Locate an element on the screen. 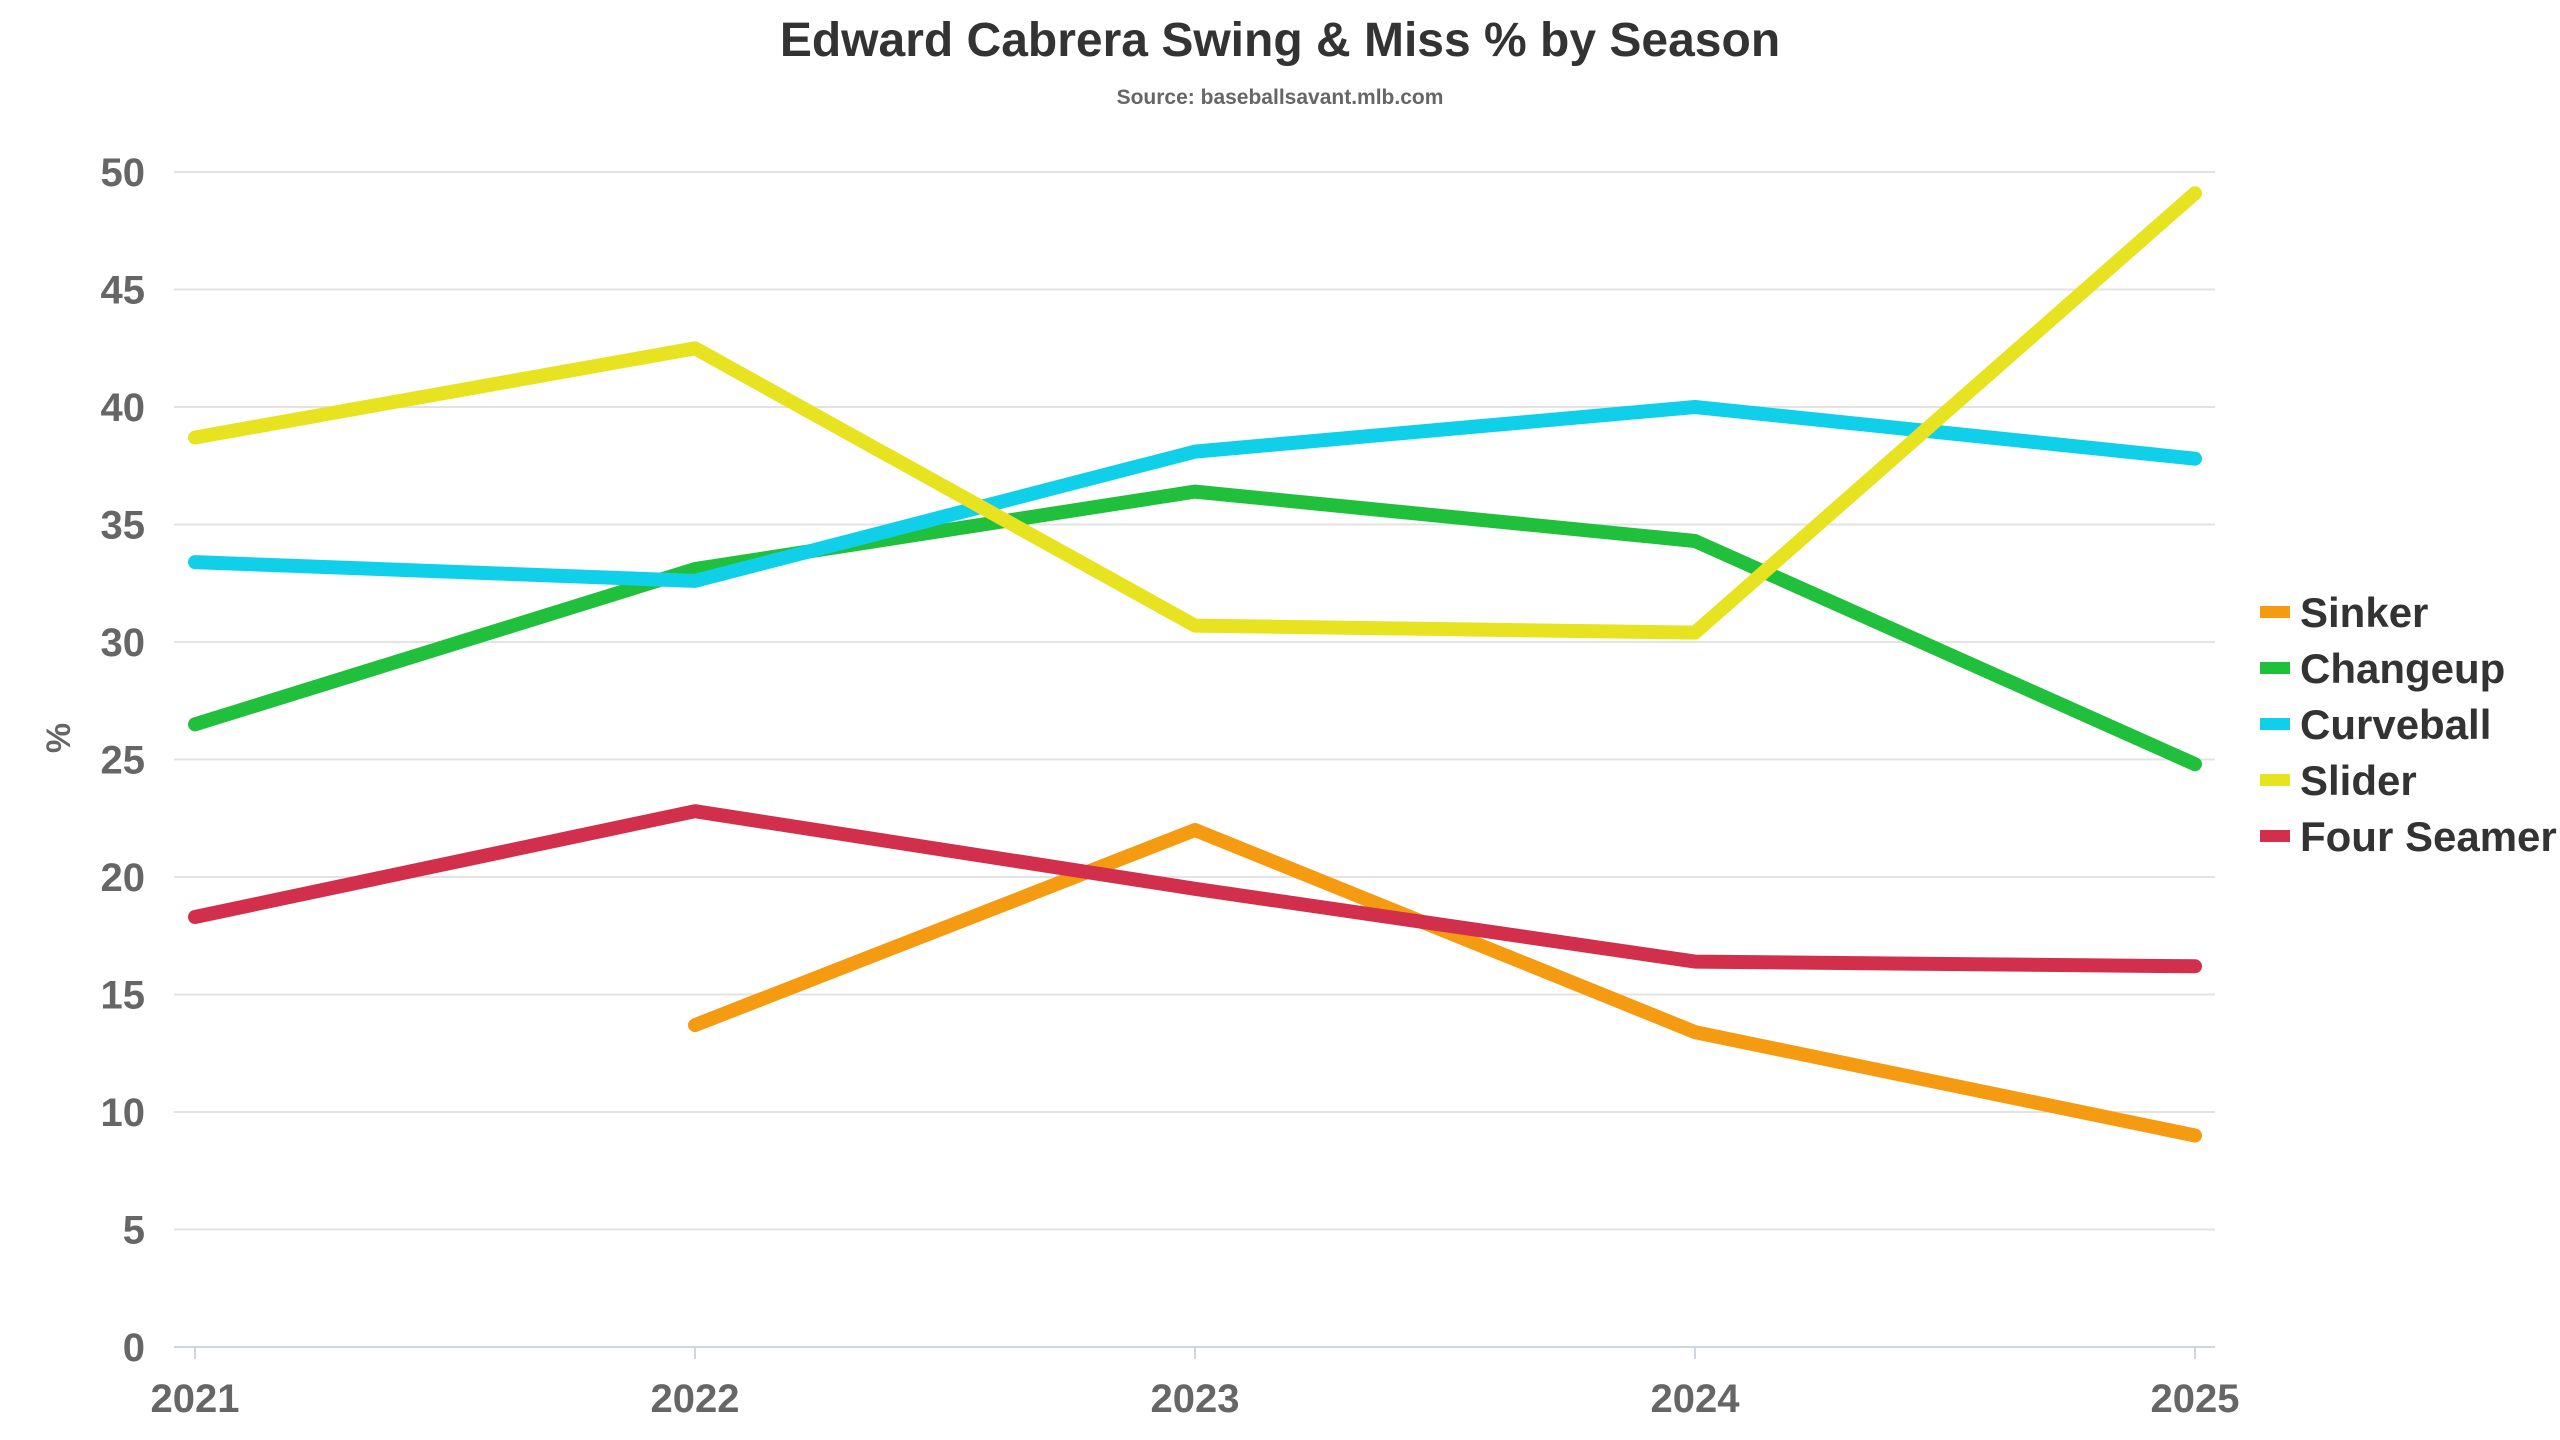 The image size is (2560, 1440). y-tick-label: 20 is located at coordinates (123, 878).